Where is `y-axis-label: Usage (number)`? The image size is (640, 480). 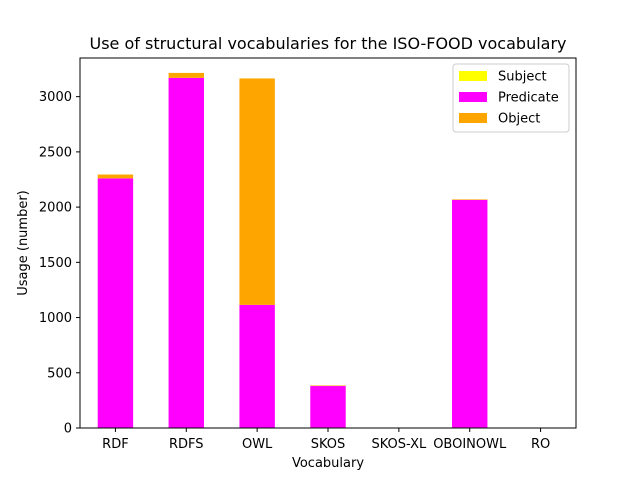 y-axis-label: Usage (number) is located at coordinates (23, 243).